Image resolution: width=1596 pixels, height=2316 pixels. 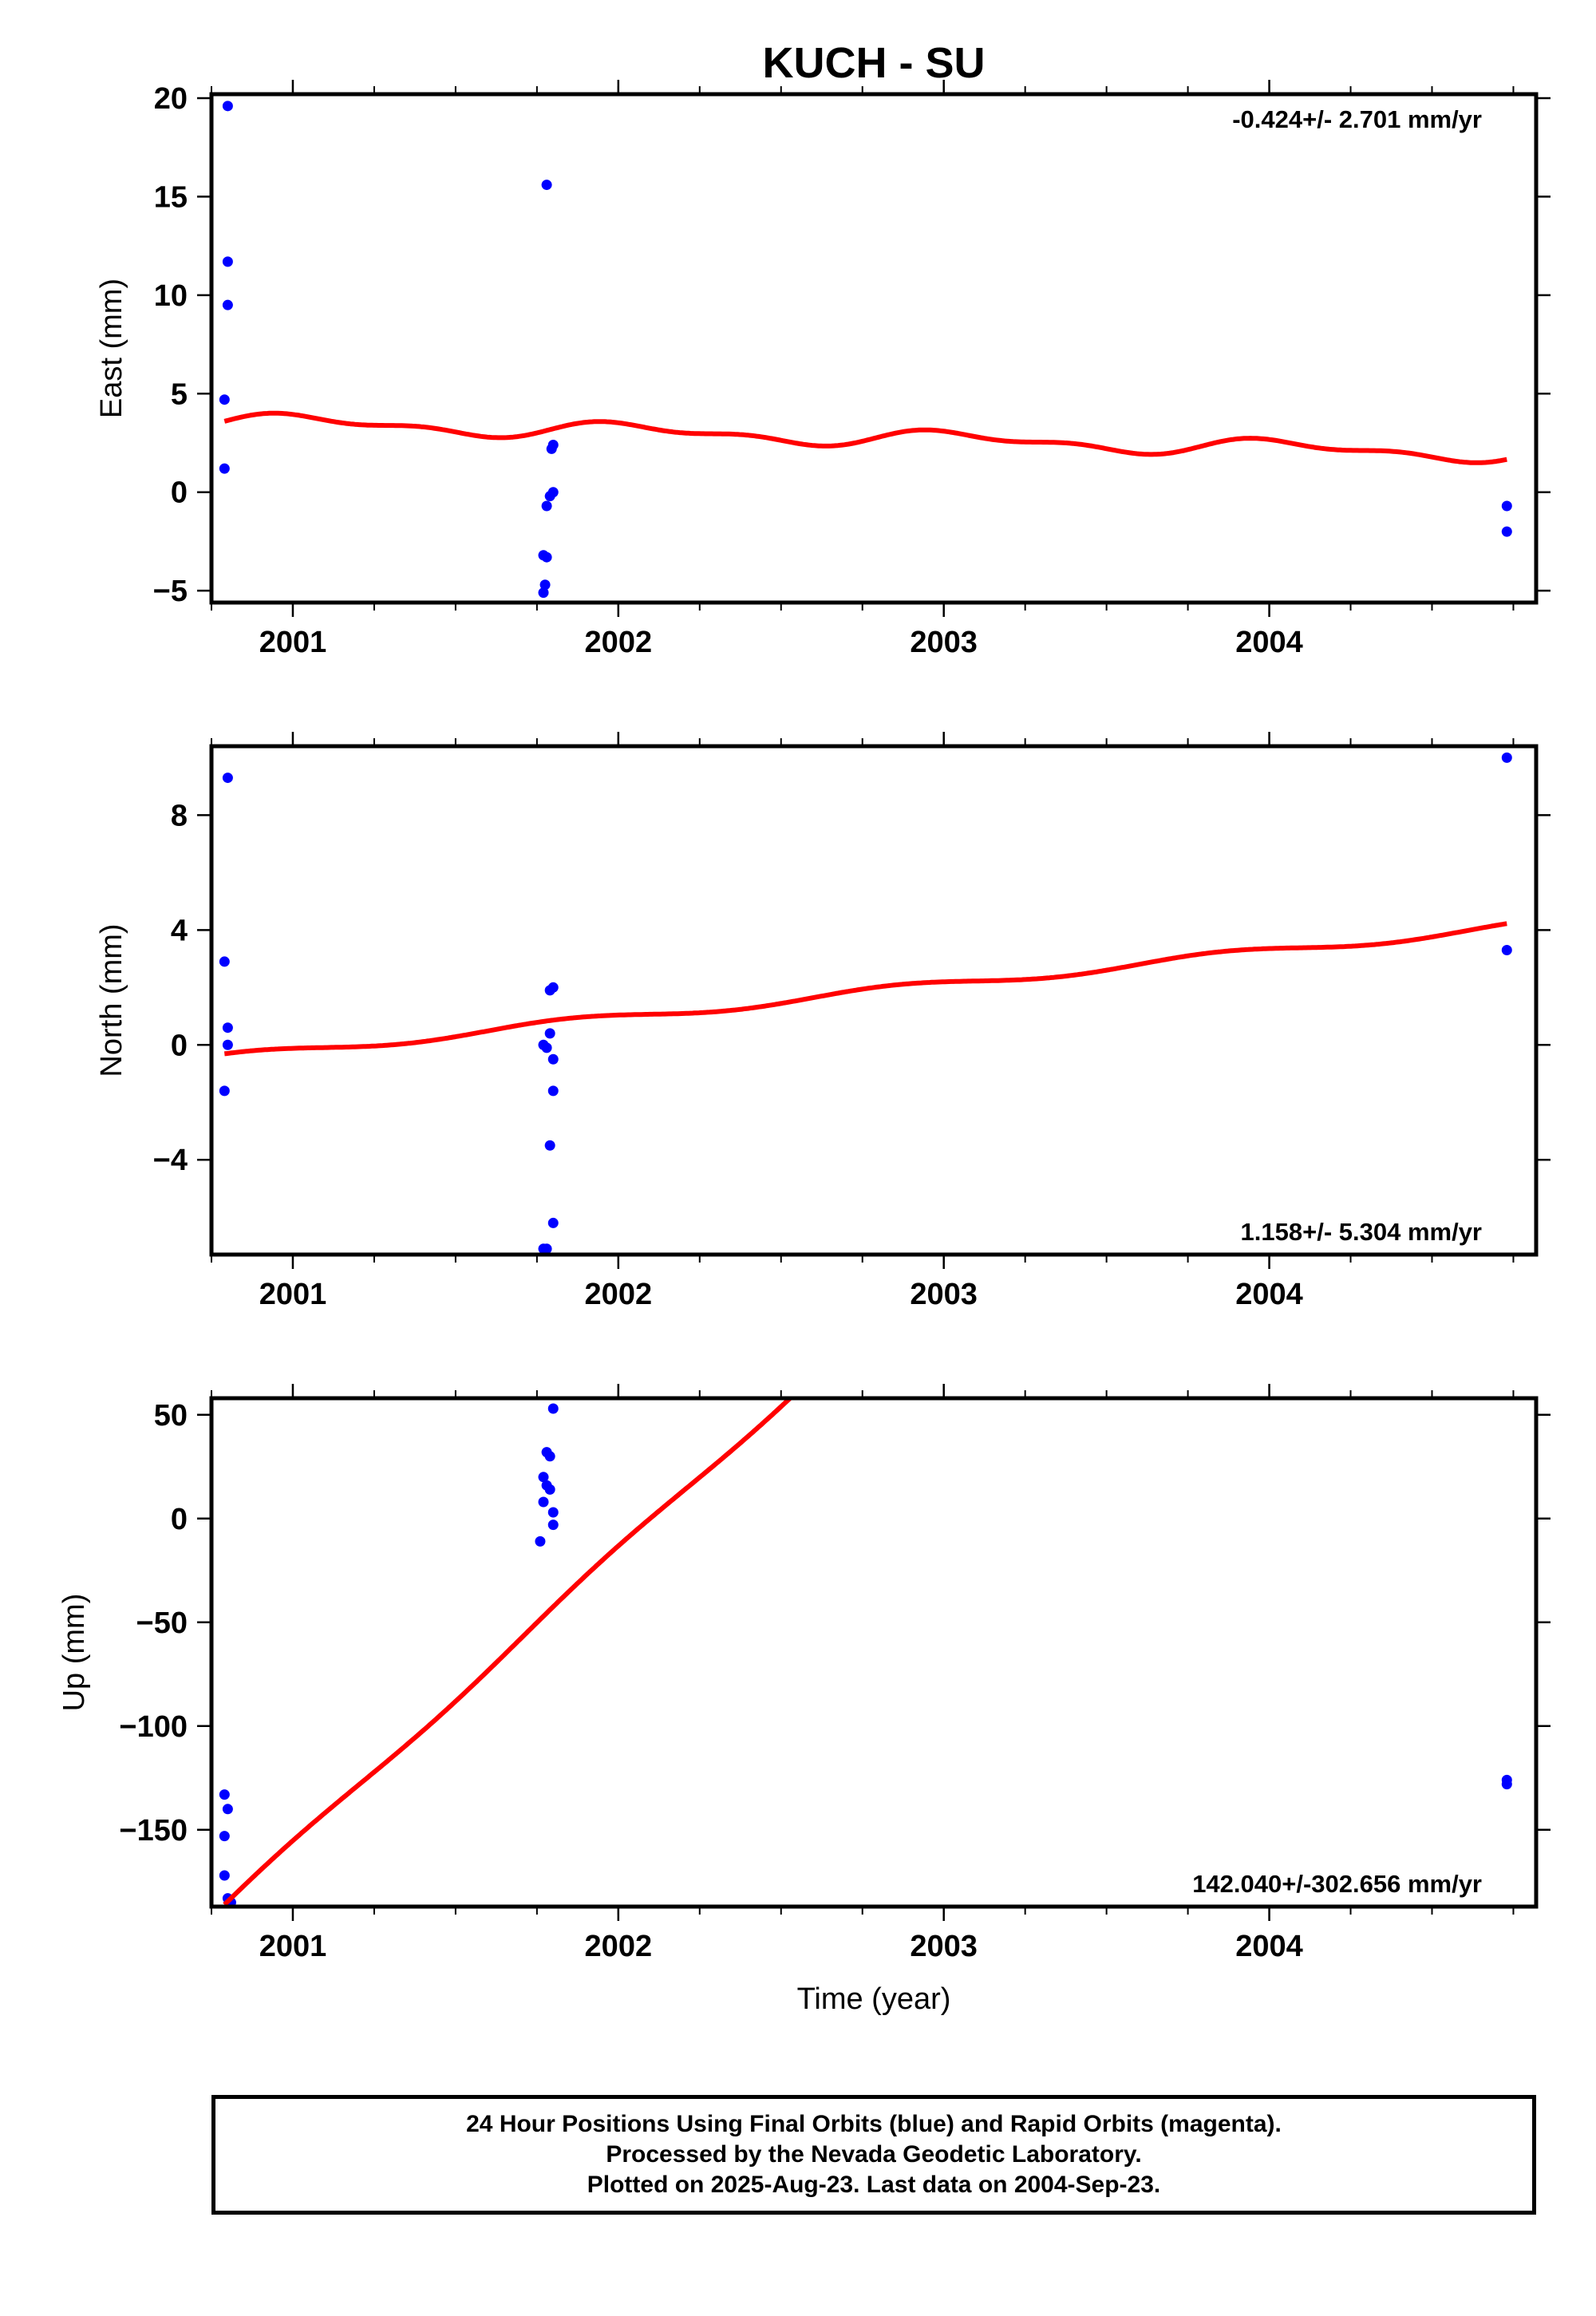 What do you see at coordinates (171, 197) in the screenshot?
I see `y-tick-label: 15` at bounding box center [171, 197].